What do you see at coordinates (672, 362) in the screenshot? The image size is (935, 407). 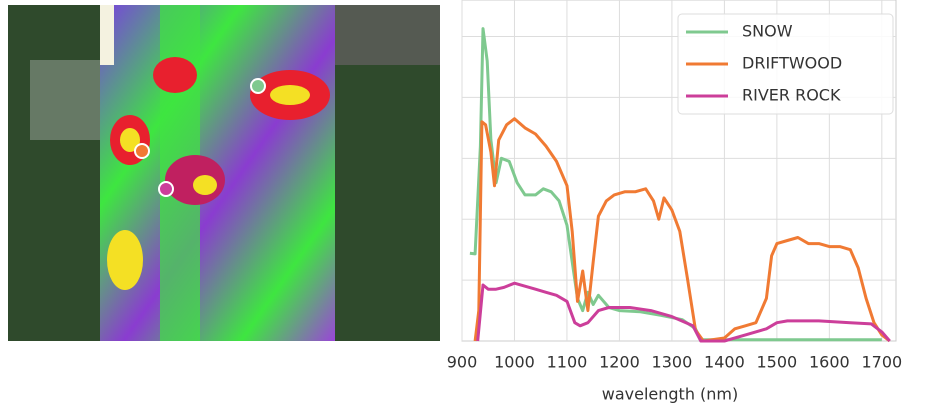 I see `x-tick-label: 1300` at bounding box center [672, 362].